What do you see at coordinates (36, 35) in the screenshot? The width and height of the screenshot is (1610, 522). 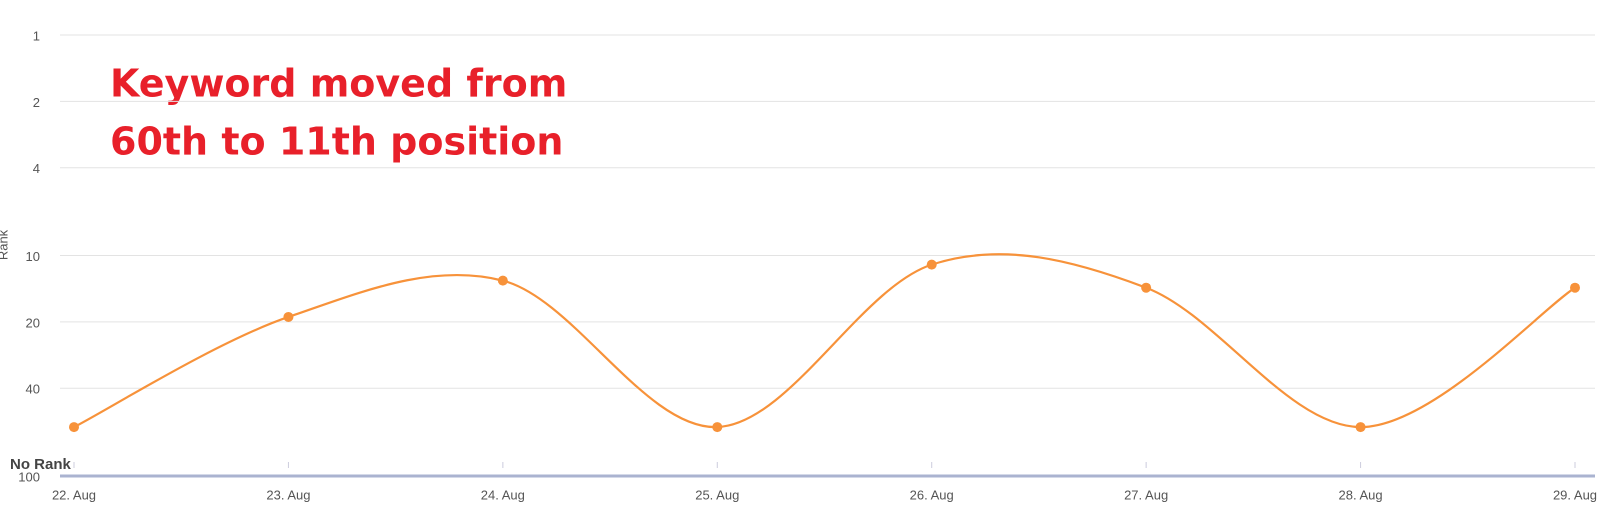 I see `y-tick-label: 1` at bounding box center [36, 35].